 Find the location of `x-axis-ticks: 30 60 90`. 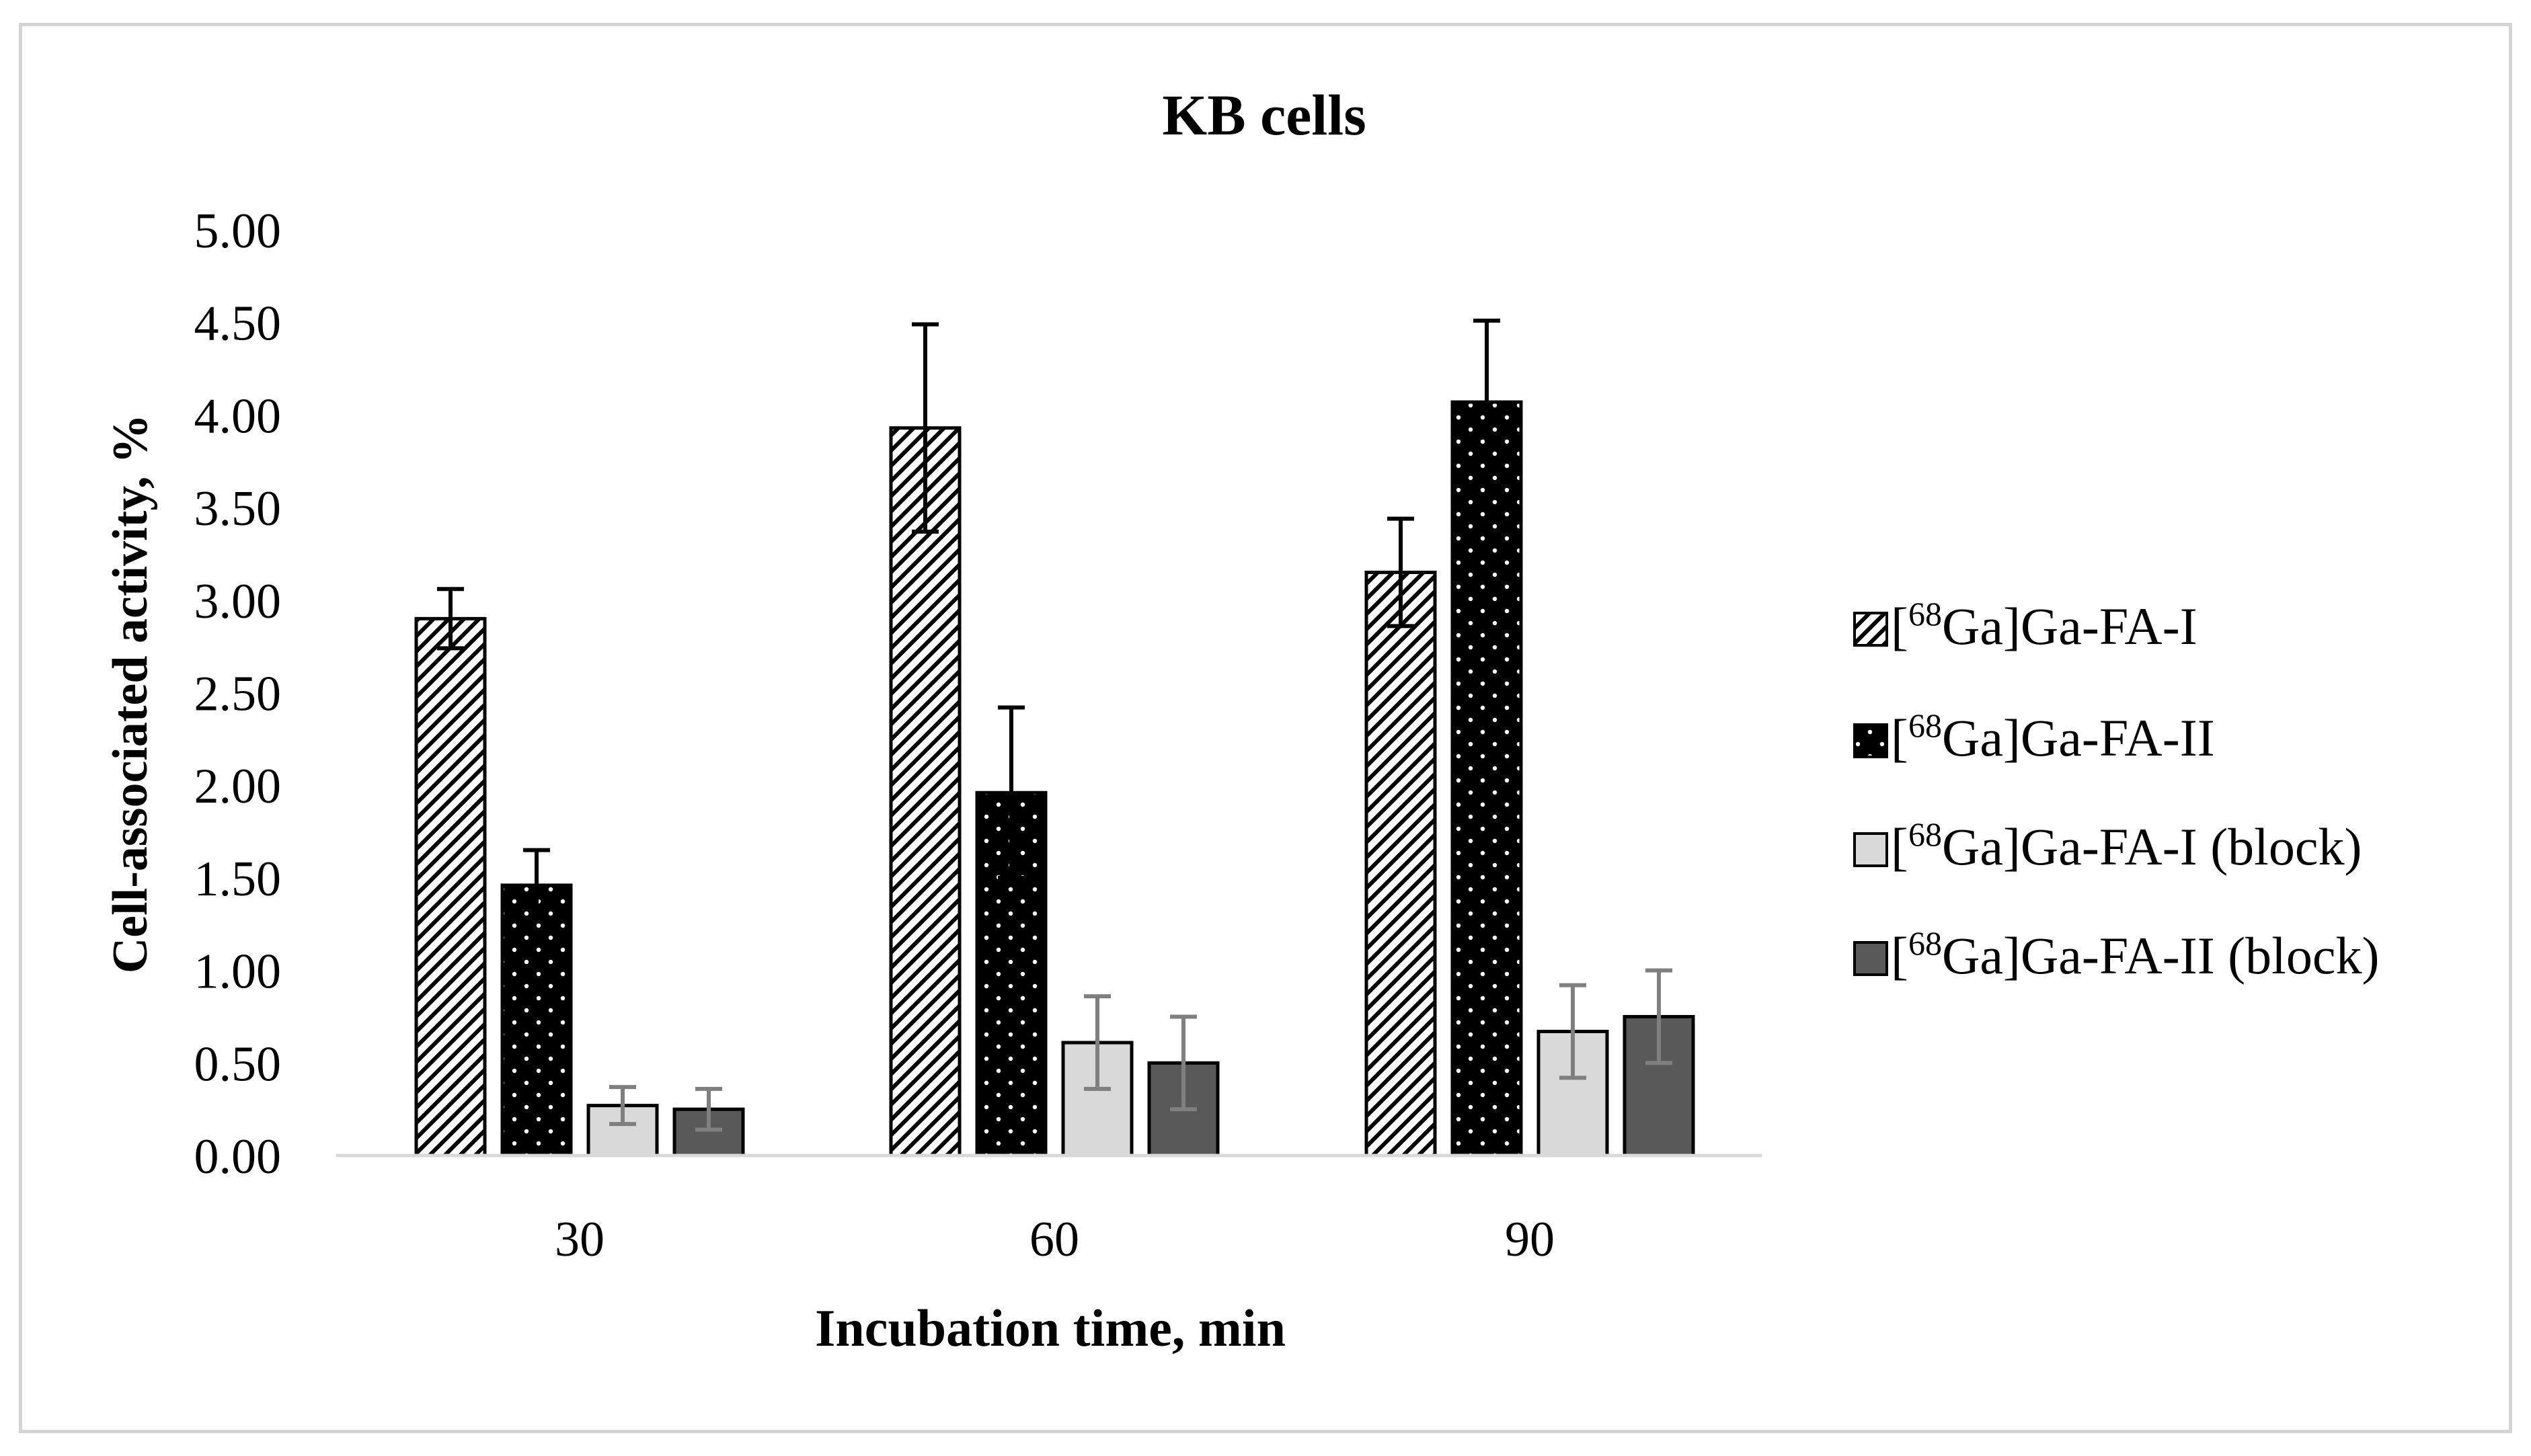

x-axis-ticks: 30 60 90 is located at coordinates (1055, 1240).